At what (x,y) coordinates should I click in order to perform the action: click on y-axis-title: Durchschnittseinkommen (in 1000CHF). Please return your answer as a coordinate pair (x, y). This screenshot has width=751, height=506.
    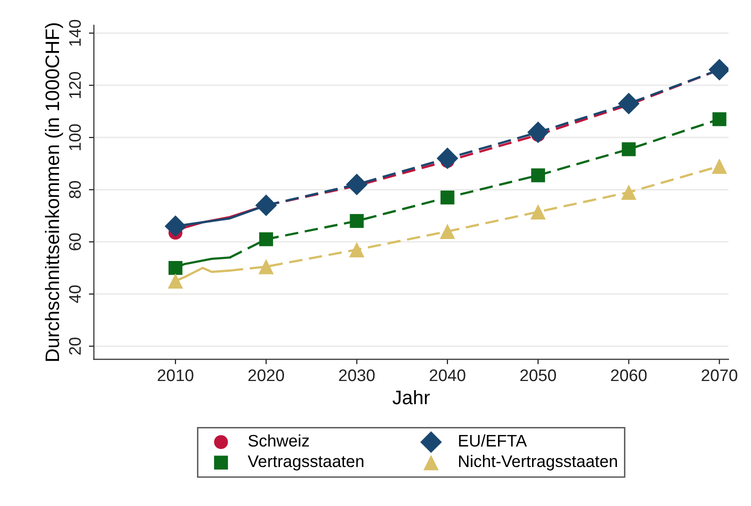
    Looking at the image, I should click on (54, 192).